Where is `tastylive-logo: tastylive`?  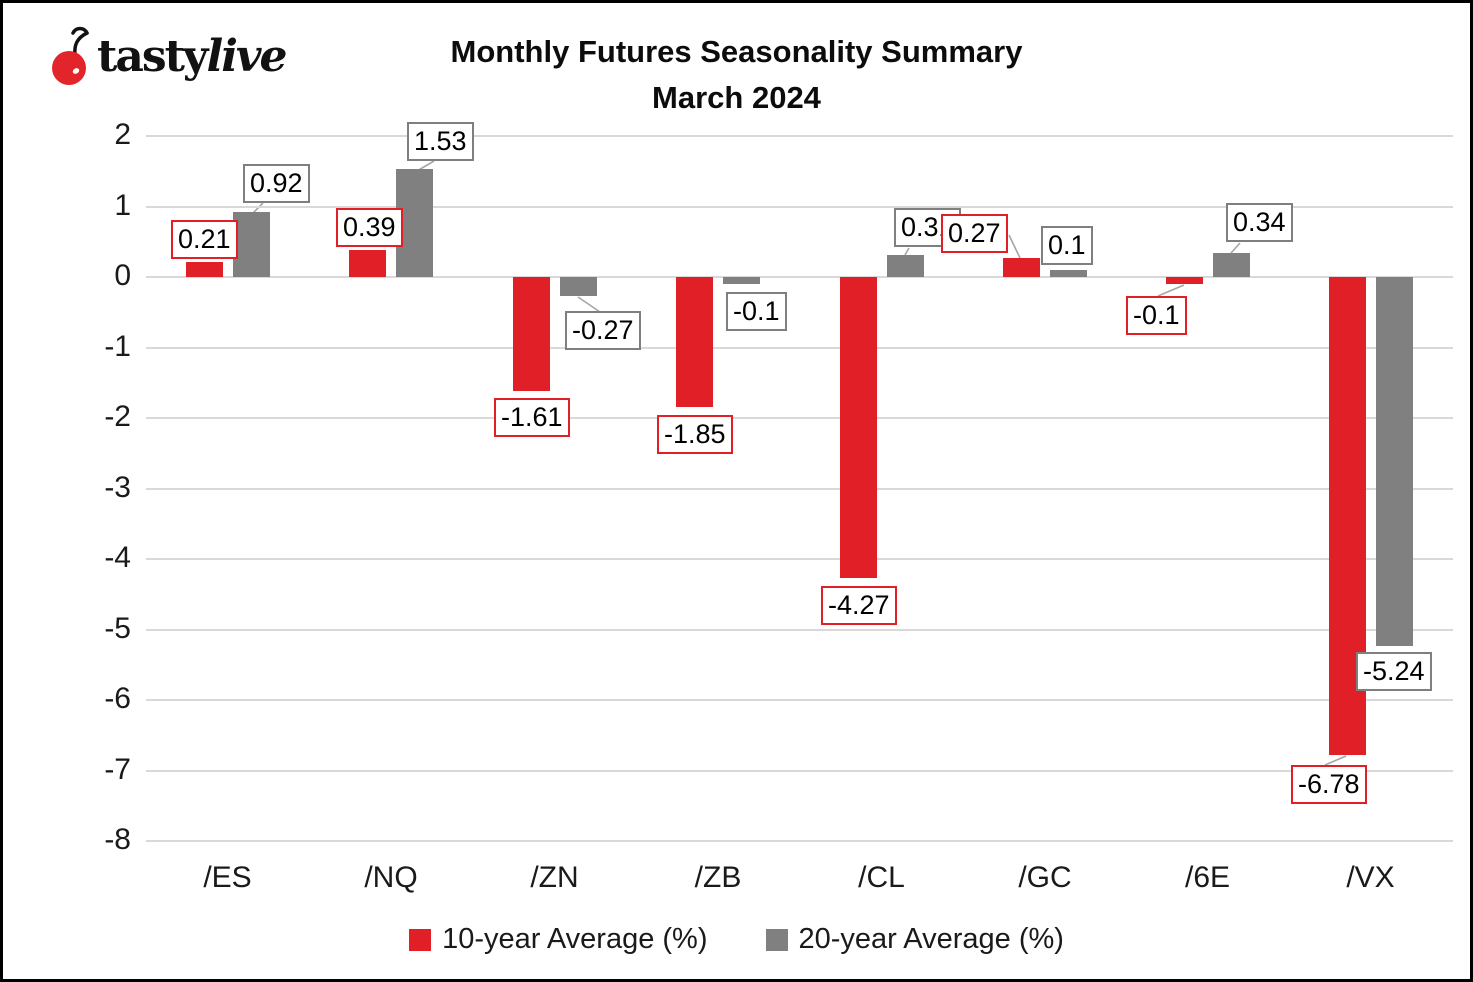 tastylive-logo: tastylive is located at coordinates (157, 56).